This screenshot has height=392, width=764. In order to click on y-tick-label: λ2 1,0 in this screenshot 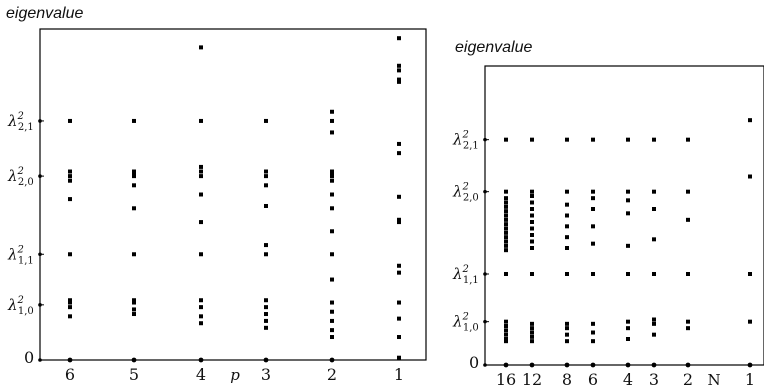, I will do `click(20, 306)`.